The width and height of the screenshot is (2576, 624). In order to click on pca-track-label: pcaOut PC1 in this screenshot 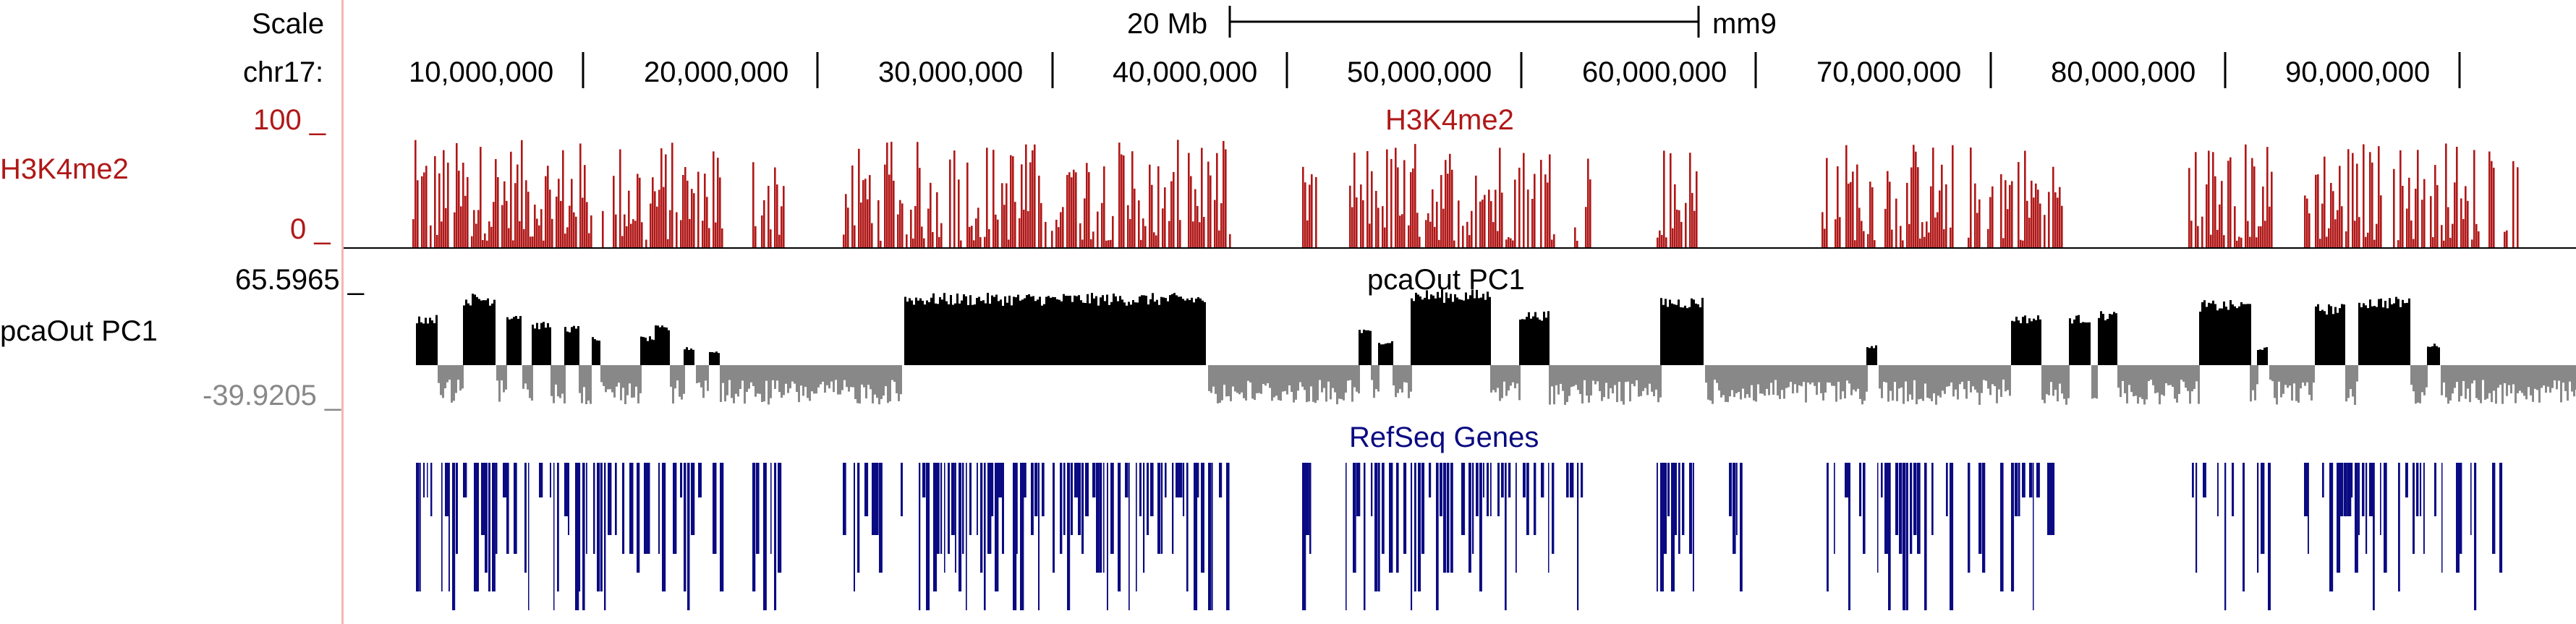, I will do `click(79, 331)`.